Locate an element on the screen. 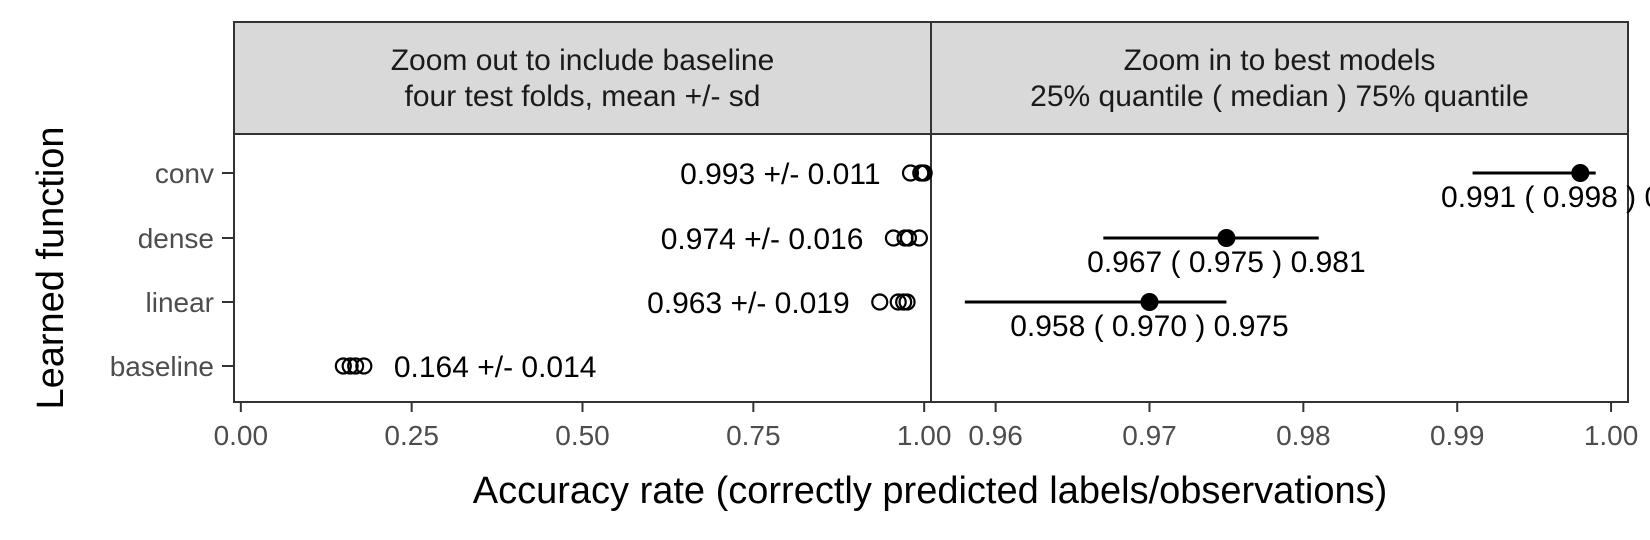  quantile-label-dense: 0.967 ( 0.975 ) 0.981 is located at coordinates (1226, 262).